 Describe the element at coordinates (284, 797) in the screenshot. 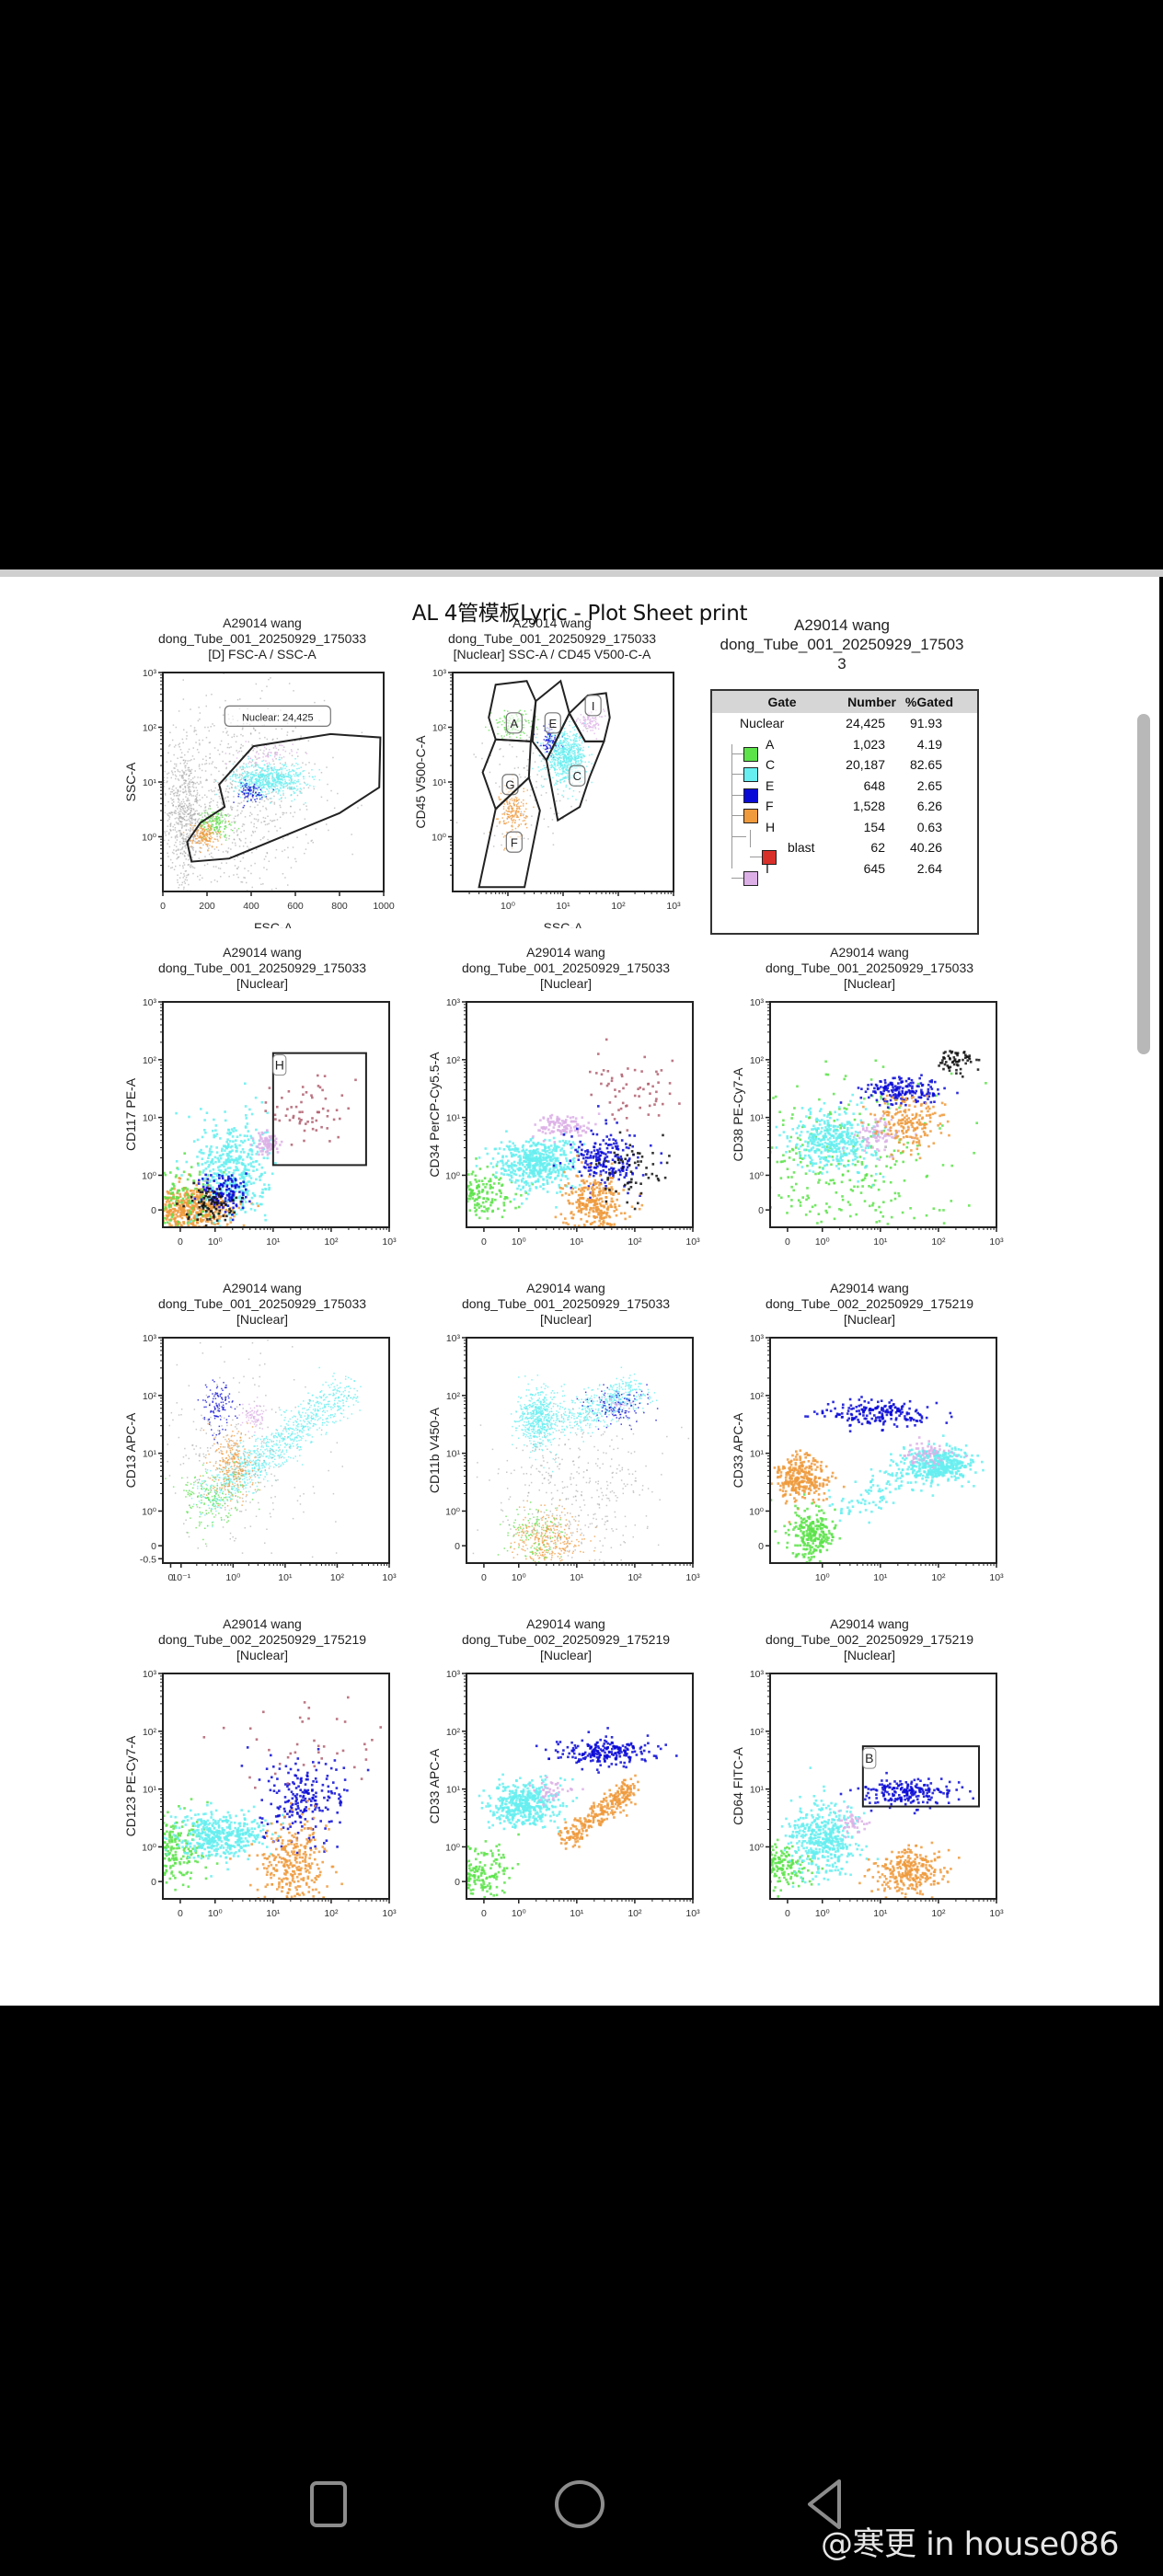

I see `gate-nuclear-polygon` at that location.